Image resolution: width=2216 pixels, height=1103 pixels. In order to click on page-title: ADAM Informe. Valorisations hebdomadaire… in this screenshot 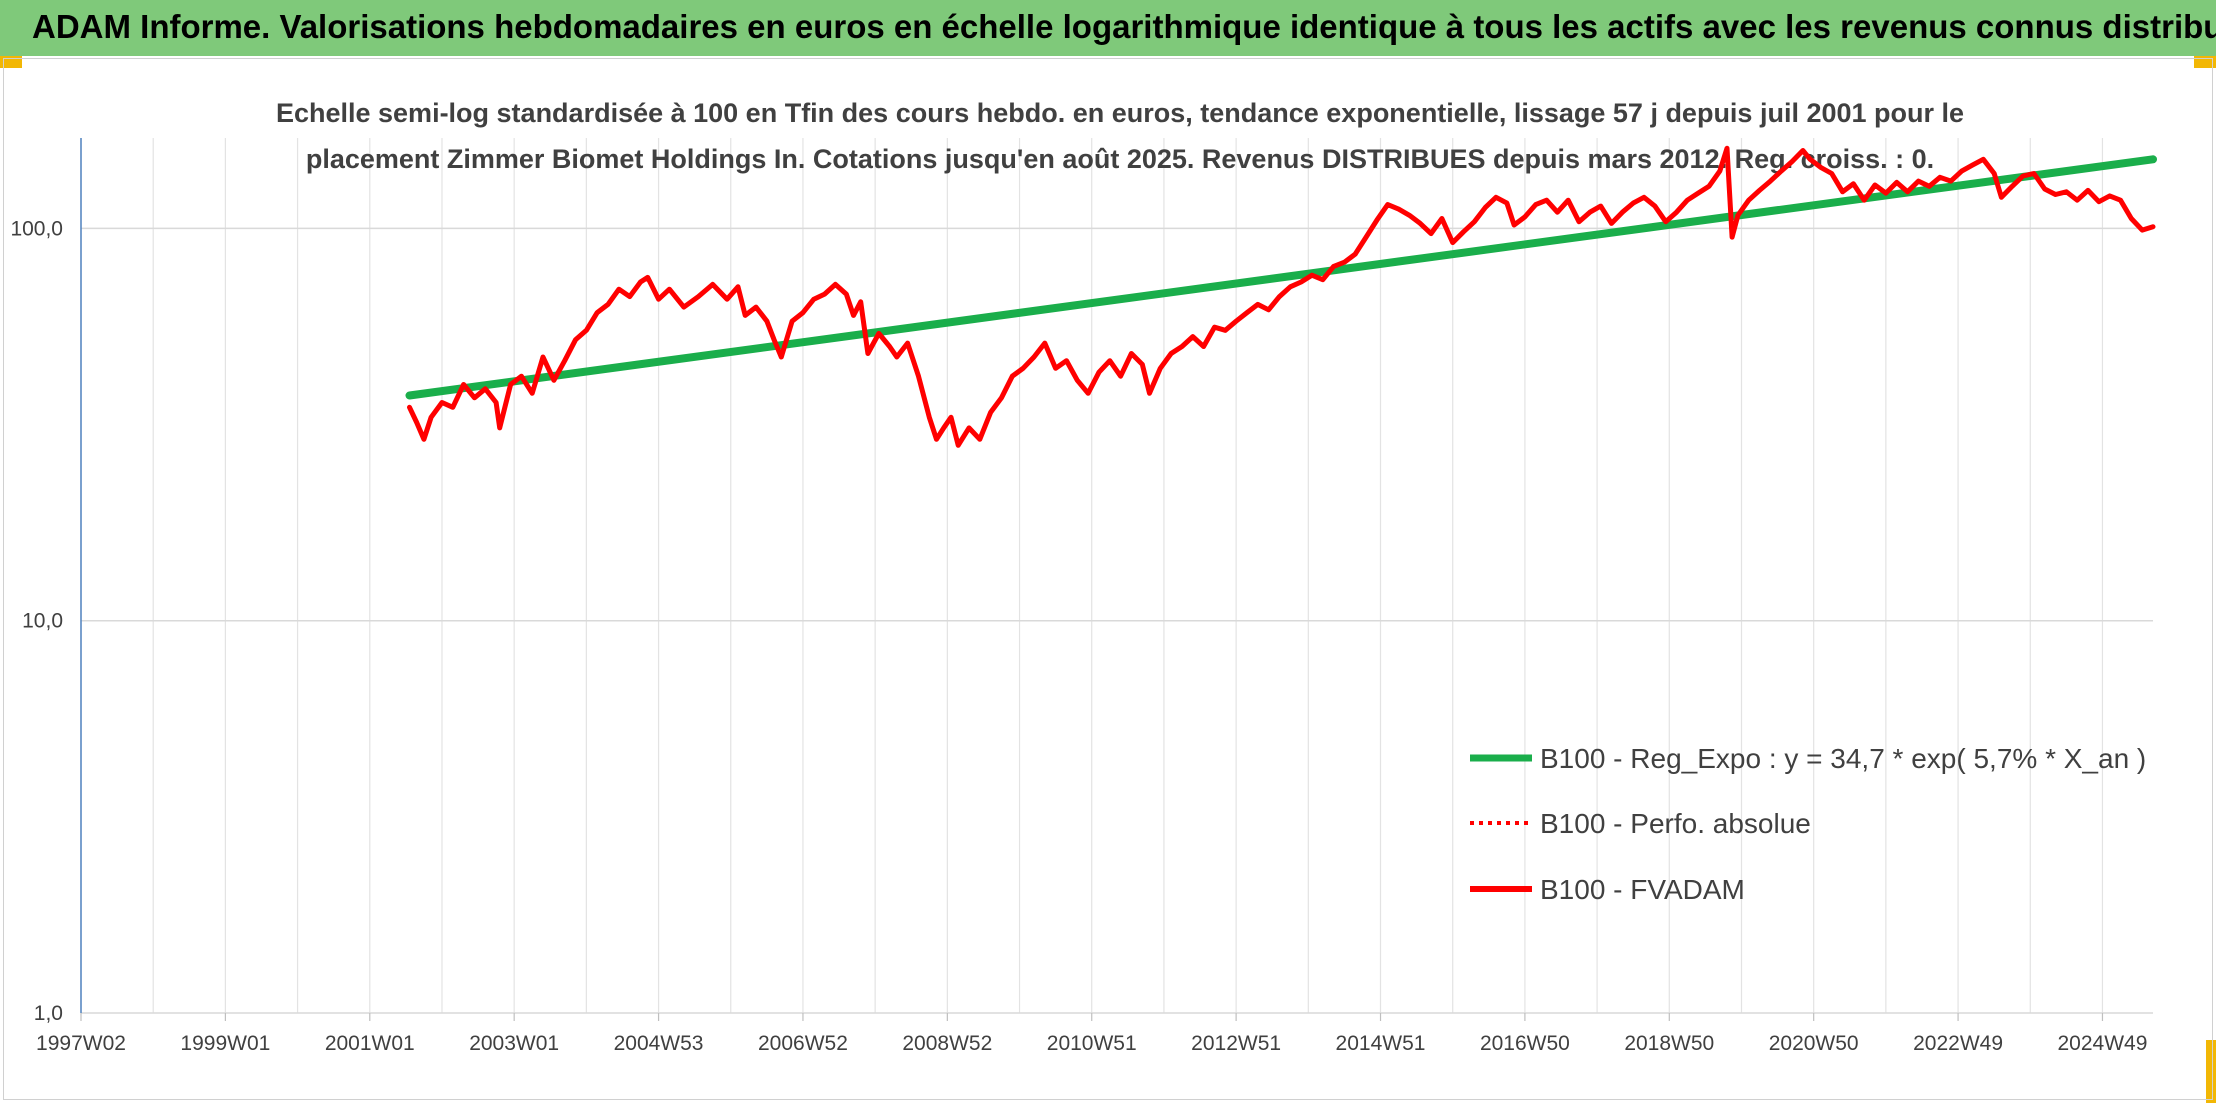, I will do `click(1124, 26)`.